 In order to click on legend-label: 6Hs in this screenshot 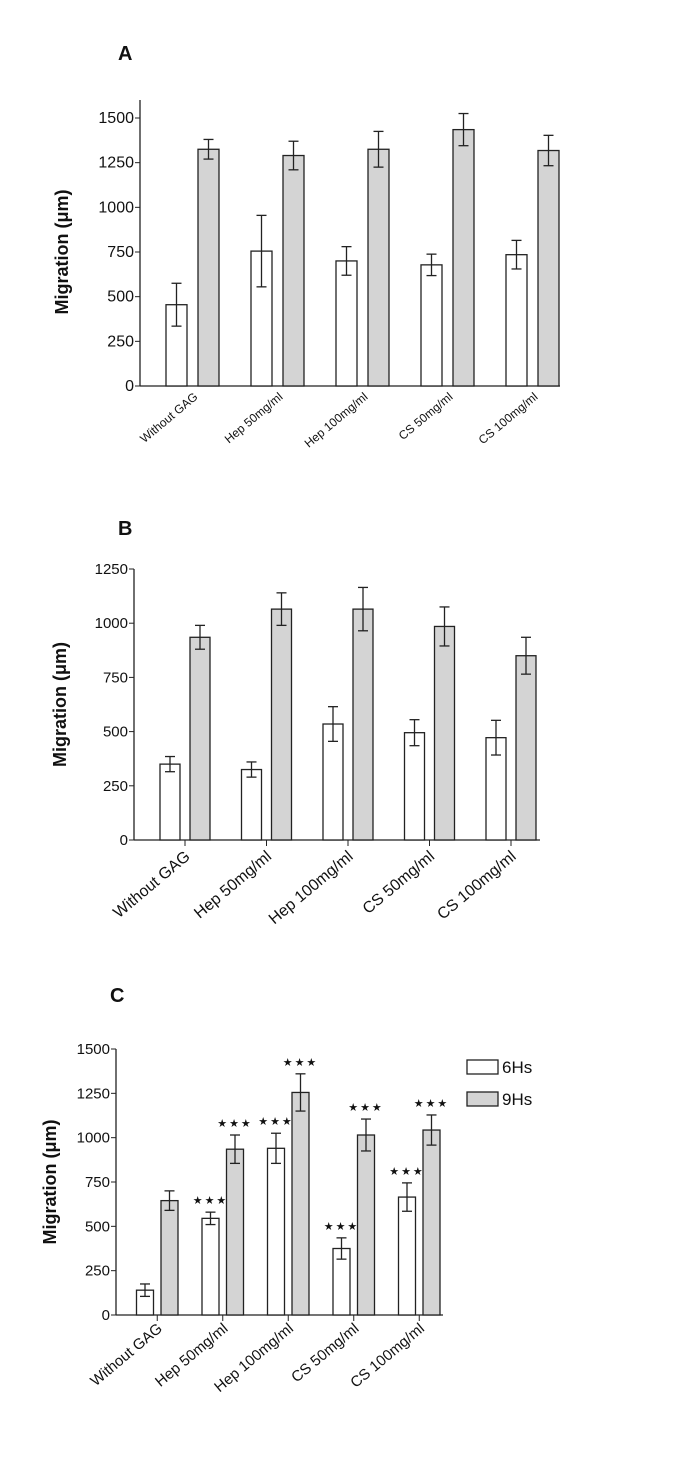, I will do `click(517, 1067)`.